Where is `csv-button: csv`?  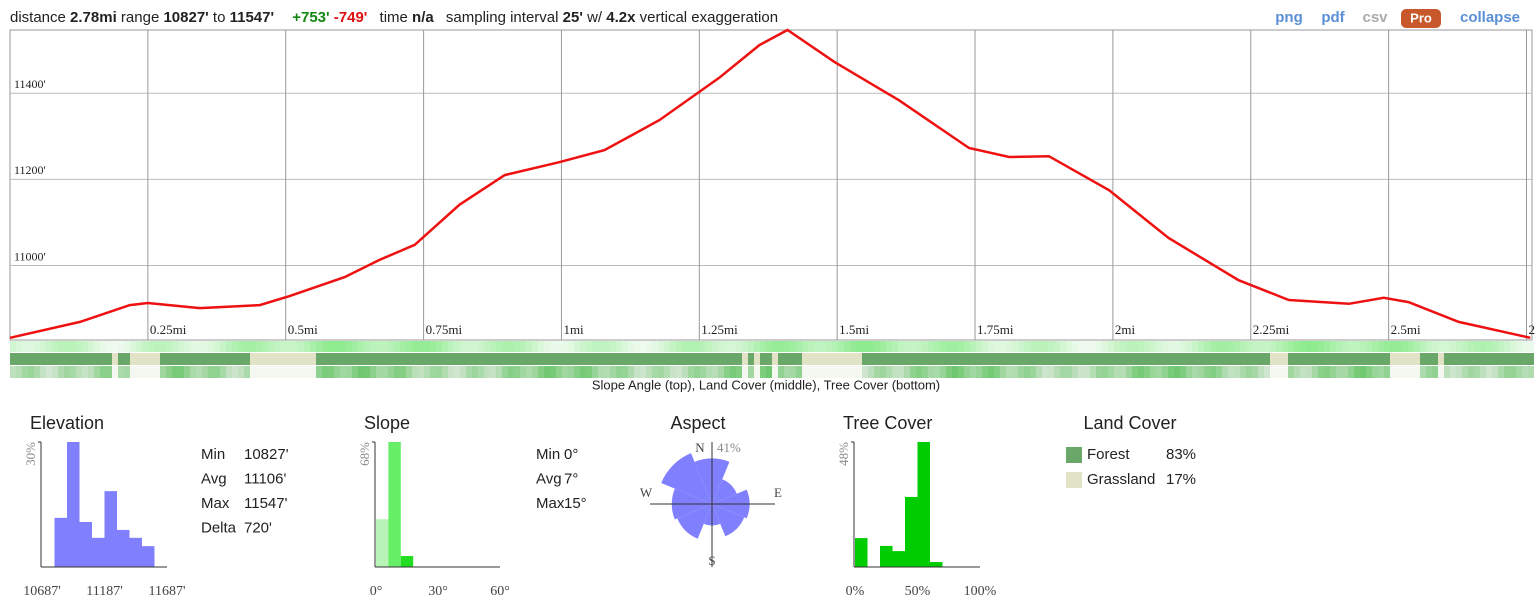 csv-button: csv is located at coordinates (1375, 17).